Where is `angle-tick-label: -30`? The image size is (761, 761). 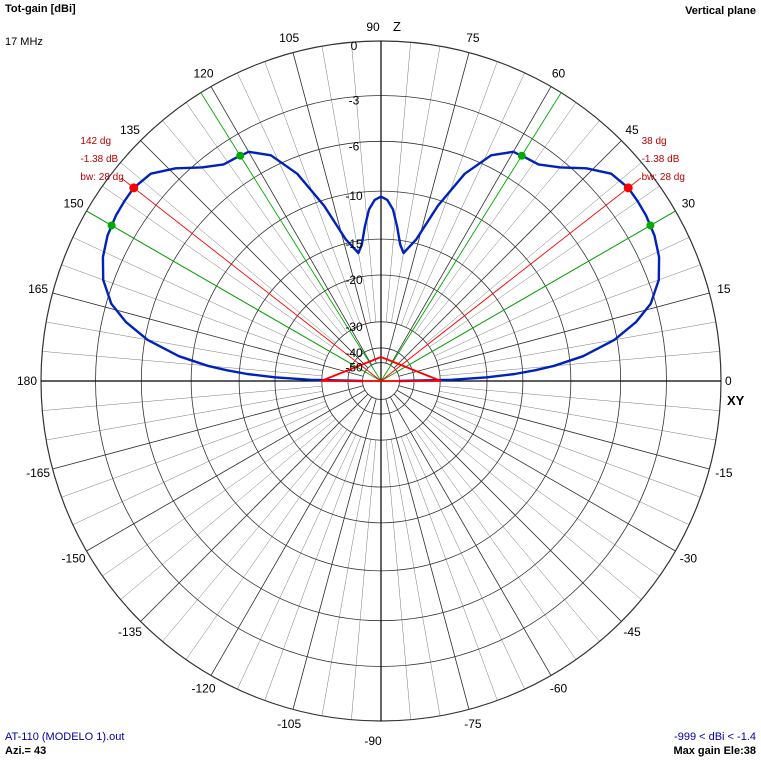 angle-tick-label: -30 is located at coordinates (689, 559).